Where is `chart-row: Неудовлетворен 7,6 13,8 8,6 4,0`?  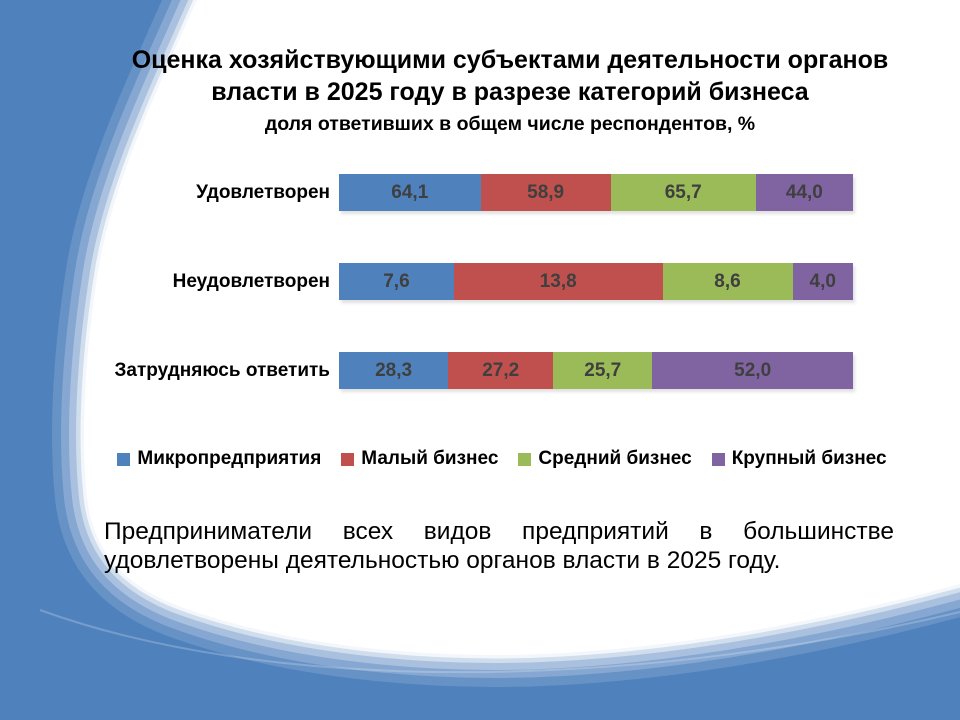
chart-row: Неудовлетворен 7,6 13,8 8,6 4,0 is located at coordinates (480, 281).